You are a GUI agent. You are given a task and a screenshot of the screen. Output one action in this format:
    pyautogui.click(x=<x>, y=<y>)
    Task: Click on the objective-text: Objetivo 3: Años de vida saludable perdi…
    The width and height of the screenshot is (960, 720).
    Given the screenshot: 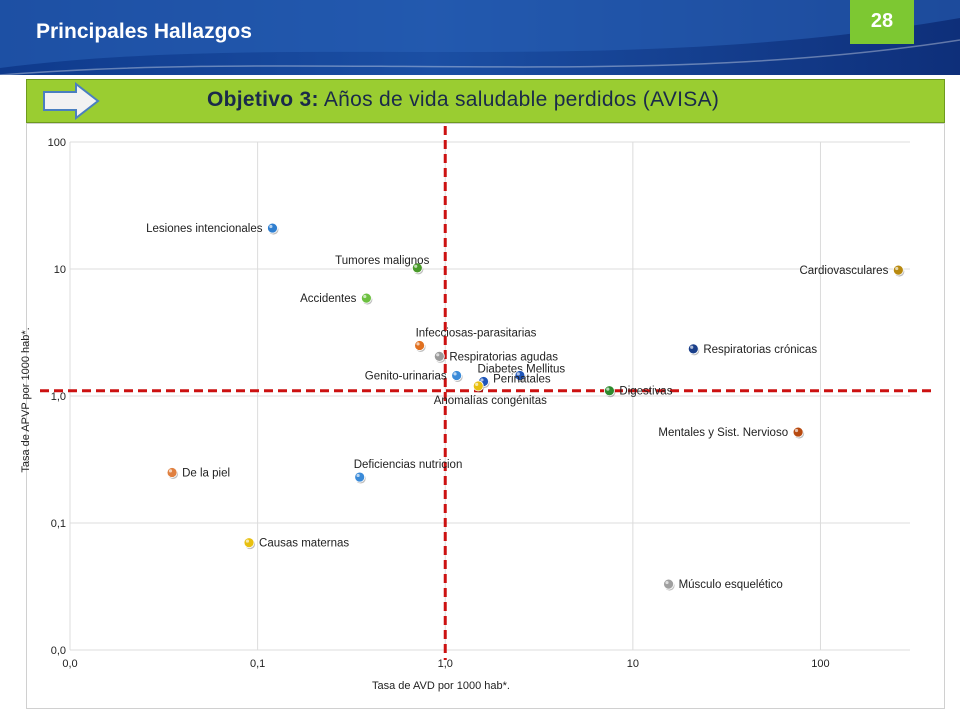 What is the action you would take?
    pyautogui.click(x=463, y=100)
    